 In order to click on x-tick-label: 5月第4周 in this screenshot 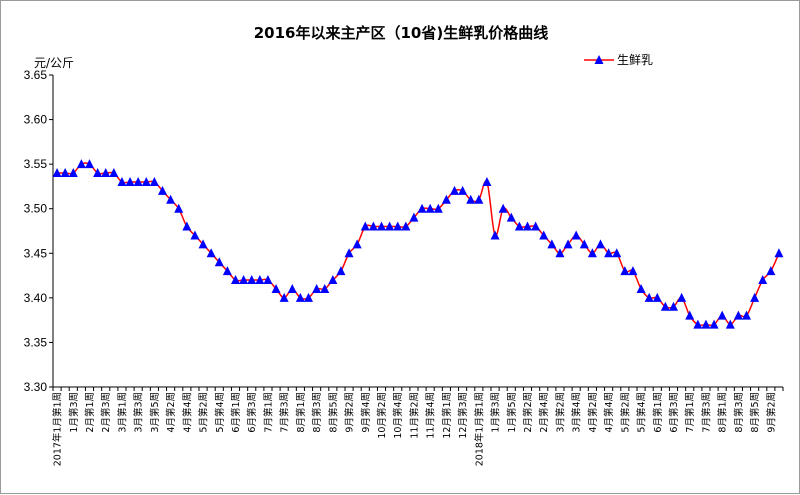, I will do `click(642, 412)`.